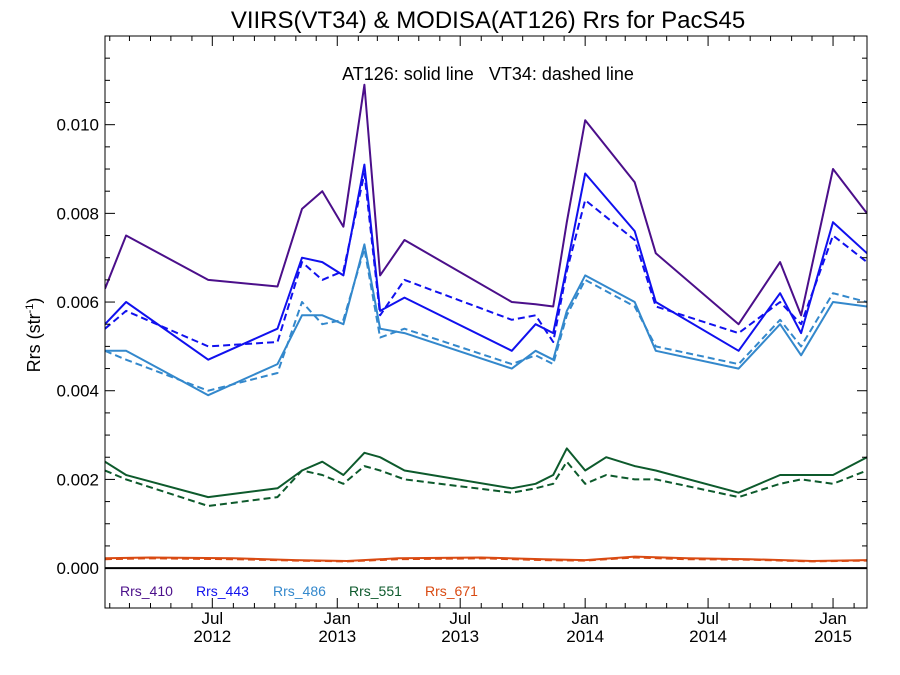  Describe the element at coordinates (212, 636) in the screenshot. I see `x-tick-label-year: 2012` at that location.